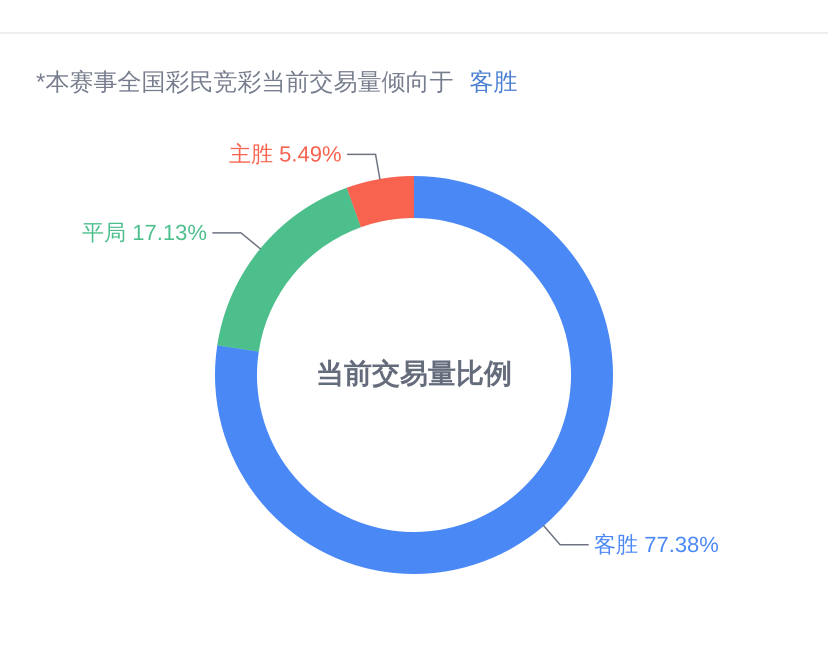  I want to click on chart-title: *本赛事全国彩民竞彩当前交易量倾向于, so click(245, 82).